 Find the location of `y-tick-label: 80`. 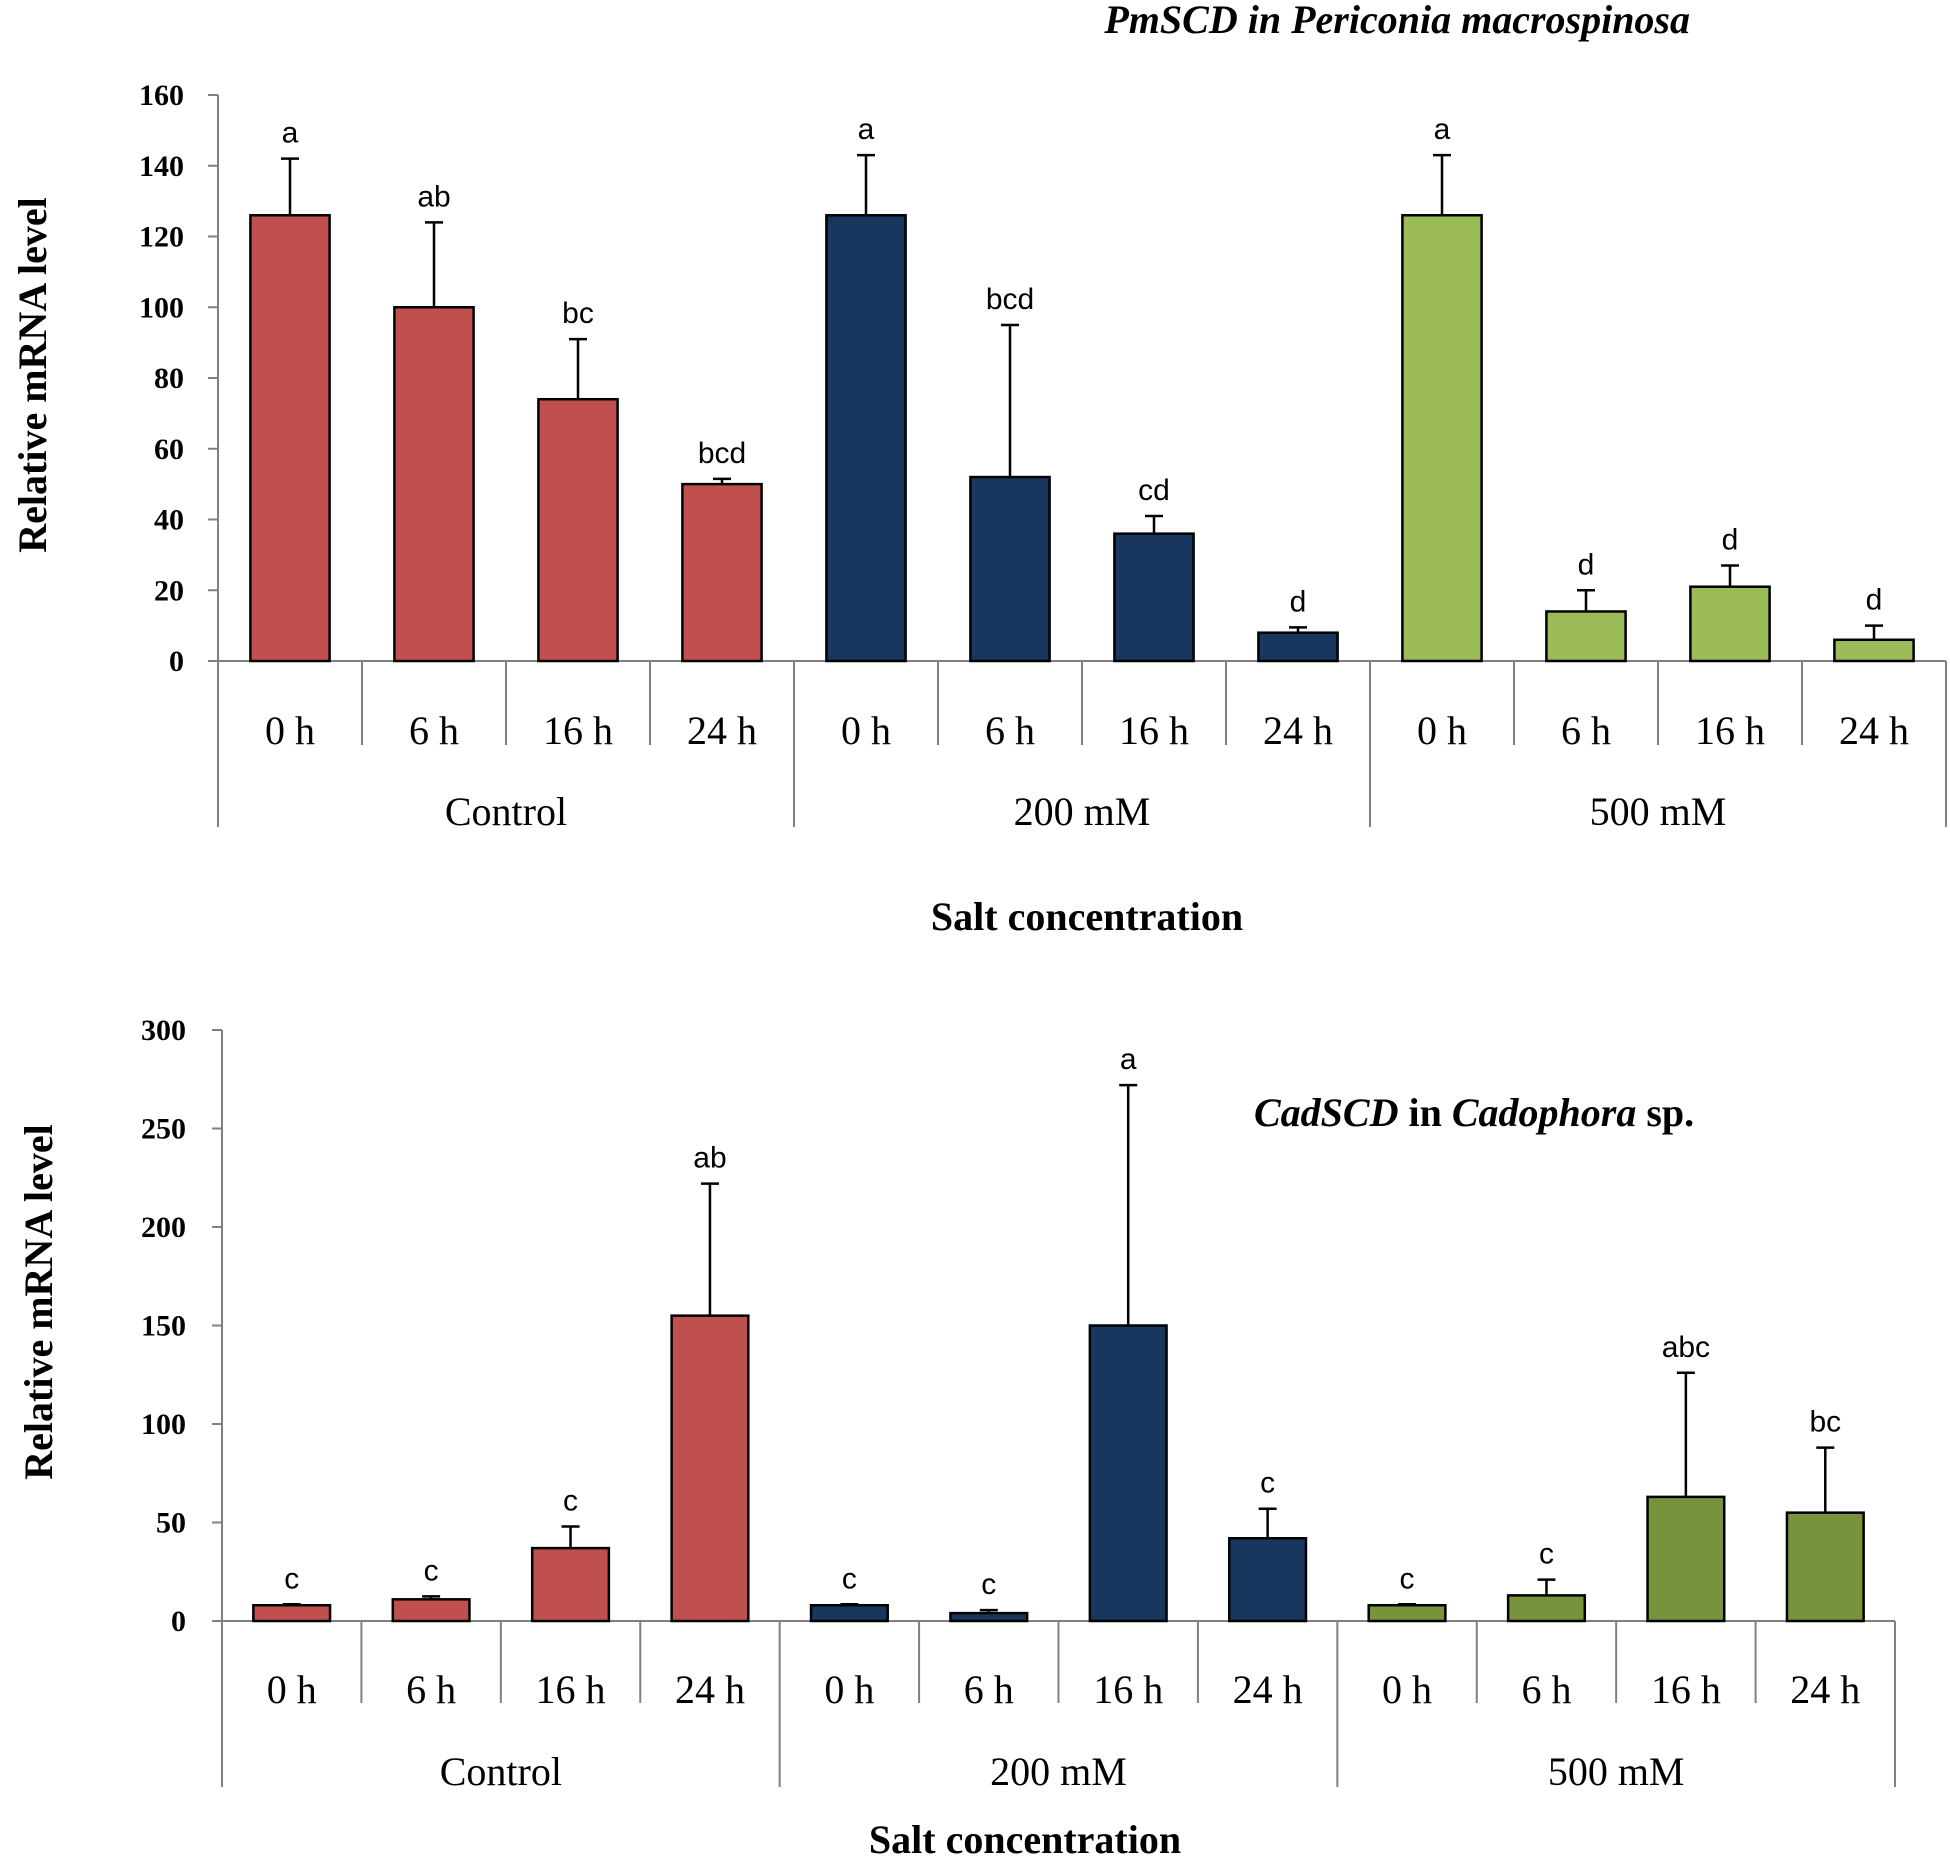

y-tick-label: 80 is located at coordinates (169, 378).